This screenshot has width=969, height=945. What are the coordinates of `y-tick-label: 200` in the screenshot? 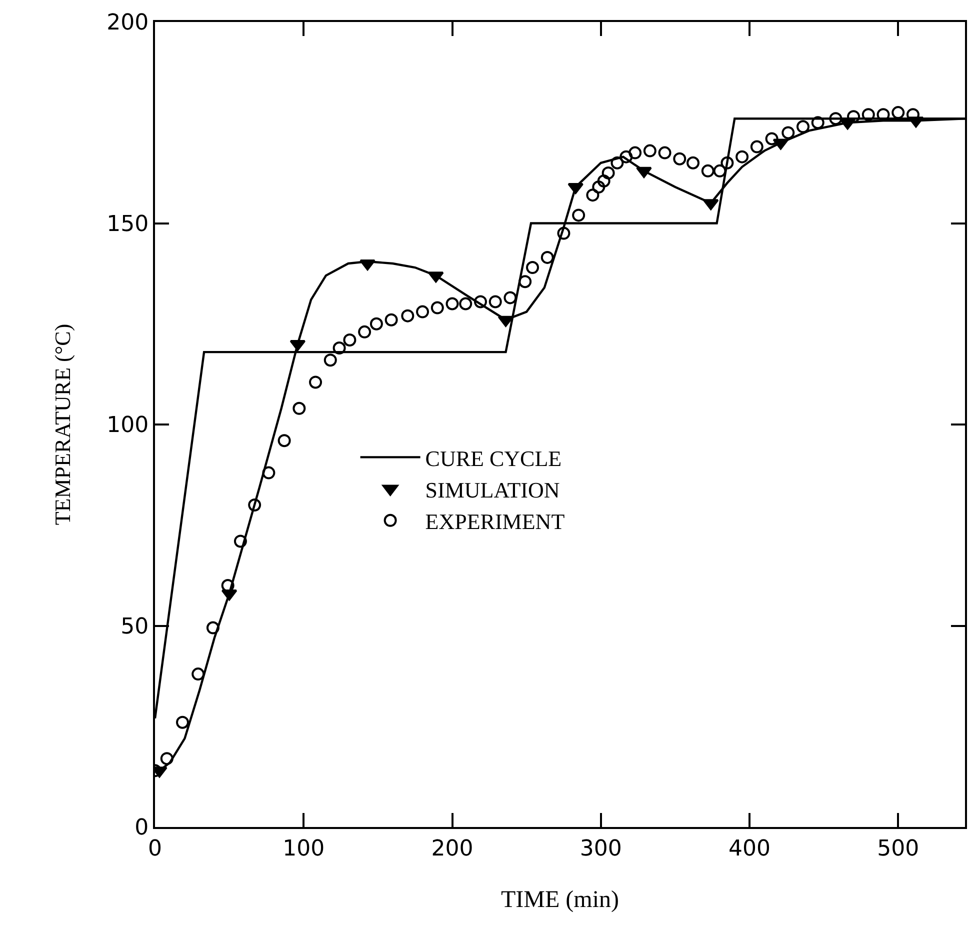 It's located at (127, 23).